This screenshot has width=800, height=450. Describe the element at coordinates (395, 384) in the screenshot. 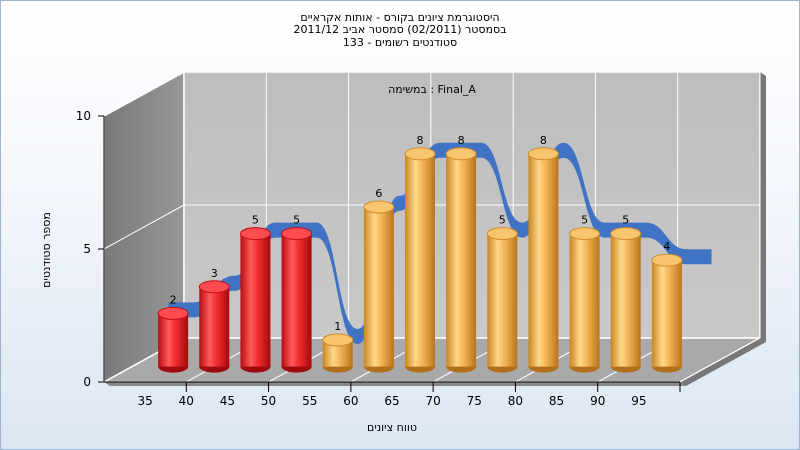

I see `floor-front-edge` at that location.